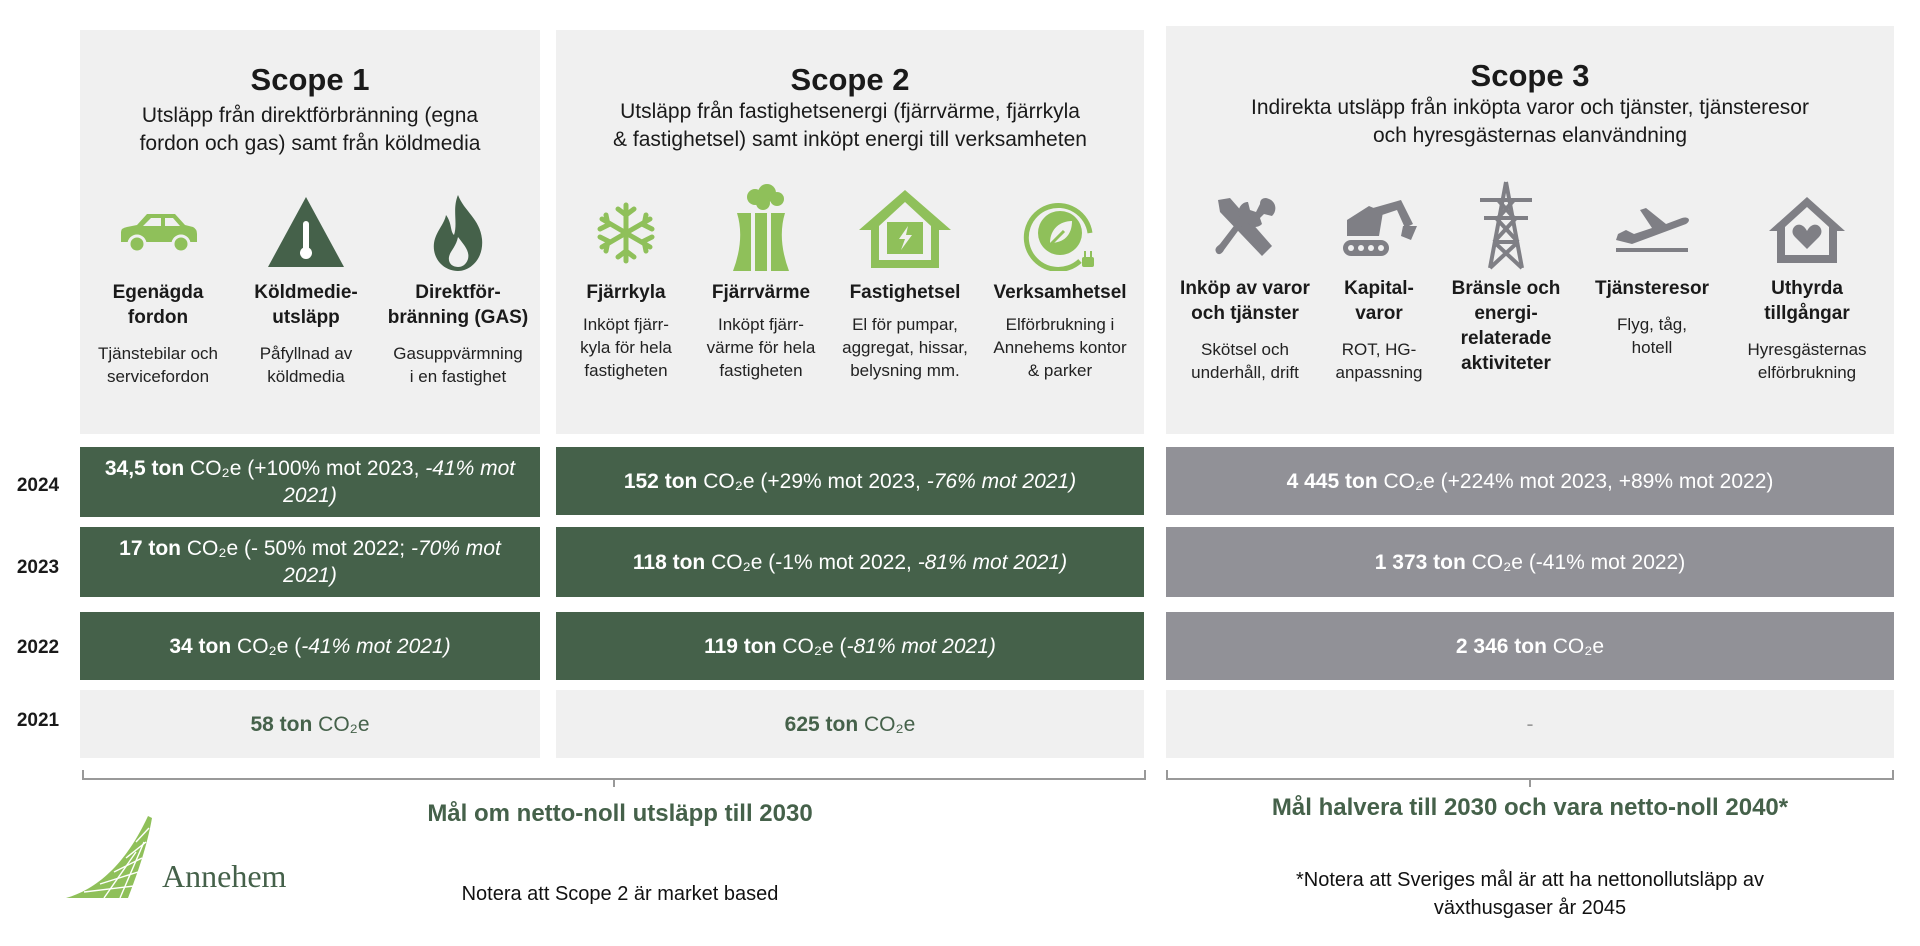 The height and width of the screenshot is (946, 1920). What do you see at coordinates (1379, 229) in the screenshot?
I see `excavator-icon` at bounding box center [1379, 229].